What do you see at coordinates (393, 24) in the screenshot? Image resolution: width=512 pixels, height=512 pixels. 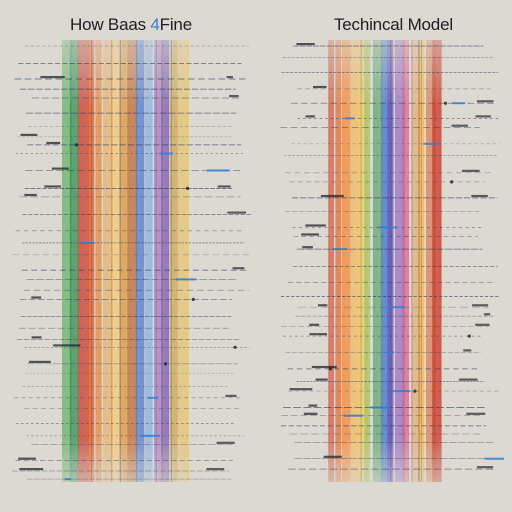 I see `right-panel-title: Techincal Model` at bounding box center [393, 24].